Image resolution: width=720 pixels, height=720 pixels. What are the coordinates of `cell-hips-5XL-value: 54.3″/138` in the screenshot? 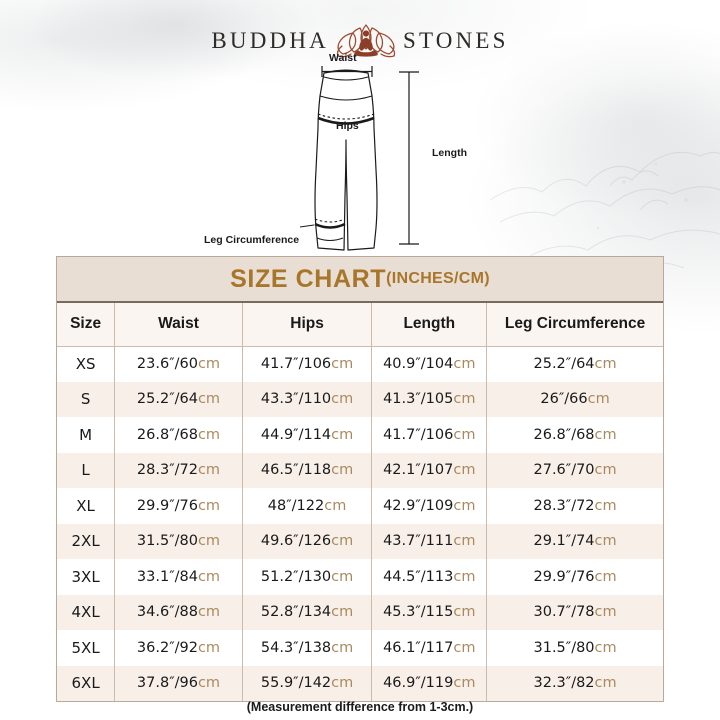 It's located at (296, 647).